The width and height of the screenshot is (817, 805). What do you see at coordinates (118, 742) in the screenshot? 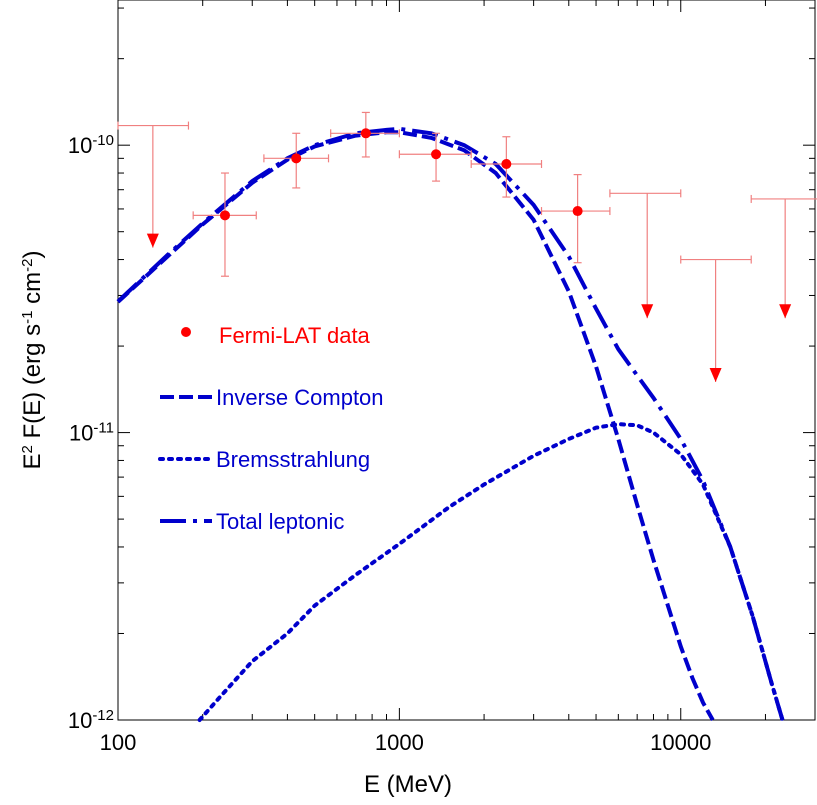
I see `x-tick-label: 100` at bounding box center [118, 742].